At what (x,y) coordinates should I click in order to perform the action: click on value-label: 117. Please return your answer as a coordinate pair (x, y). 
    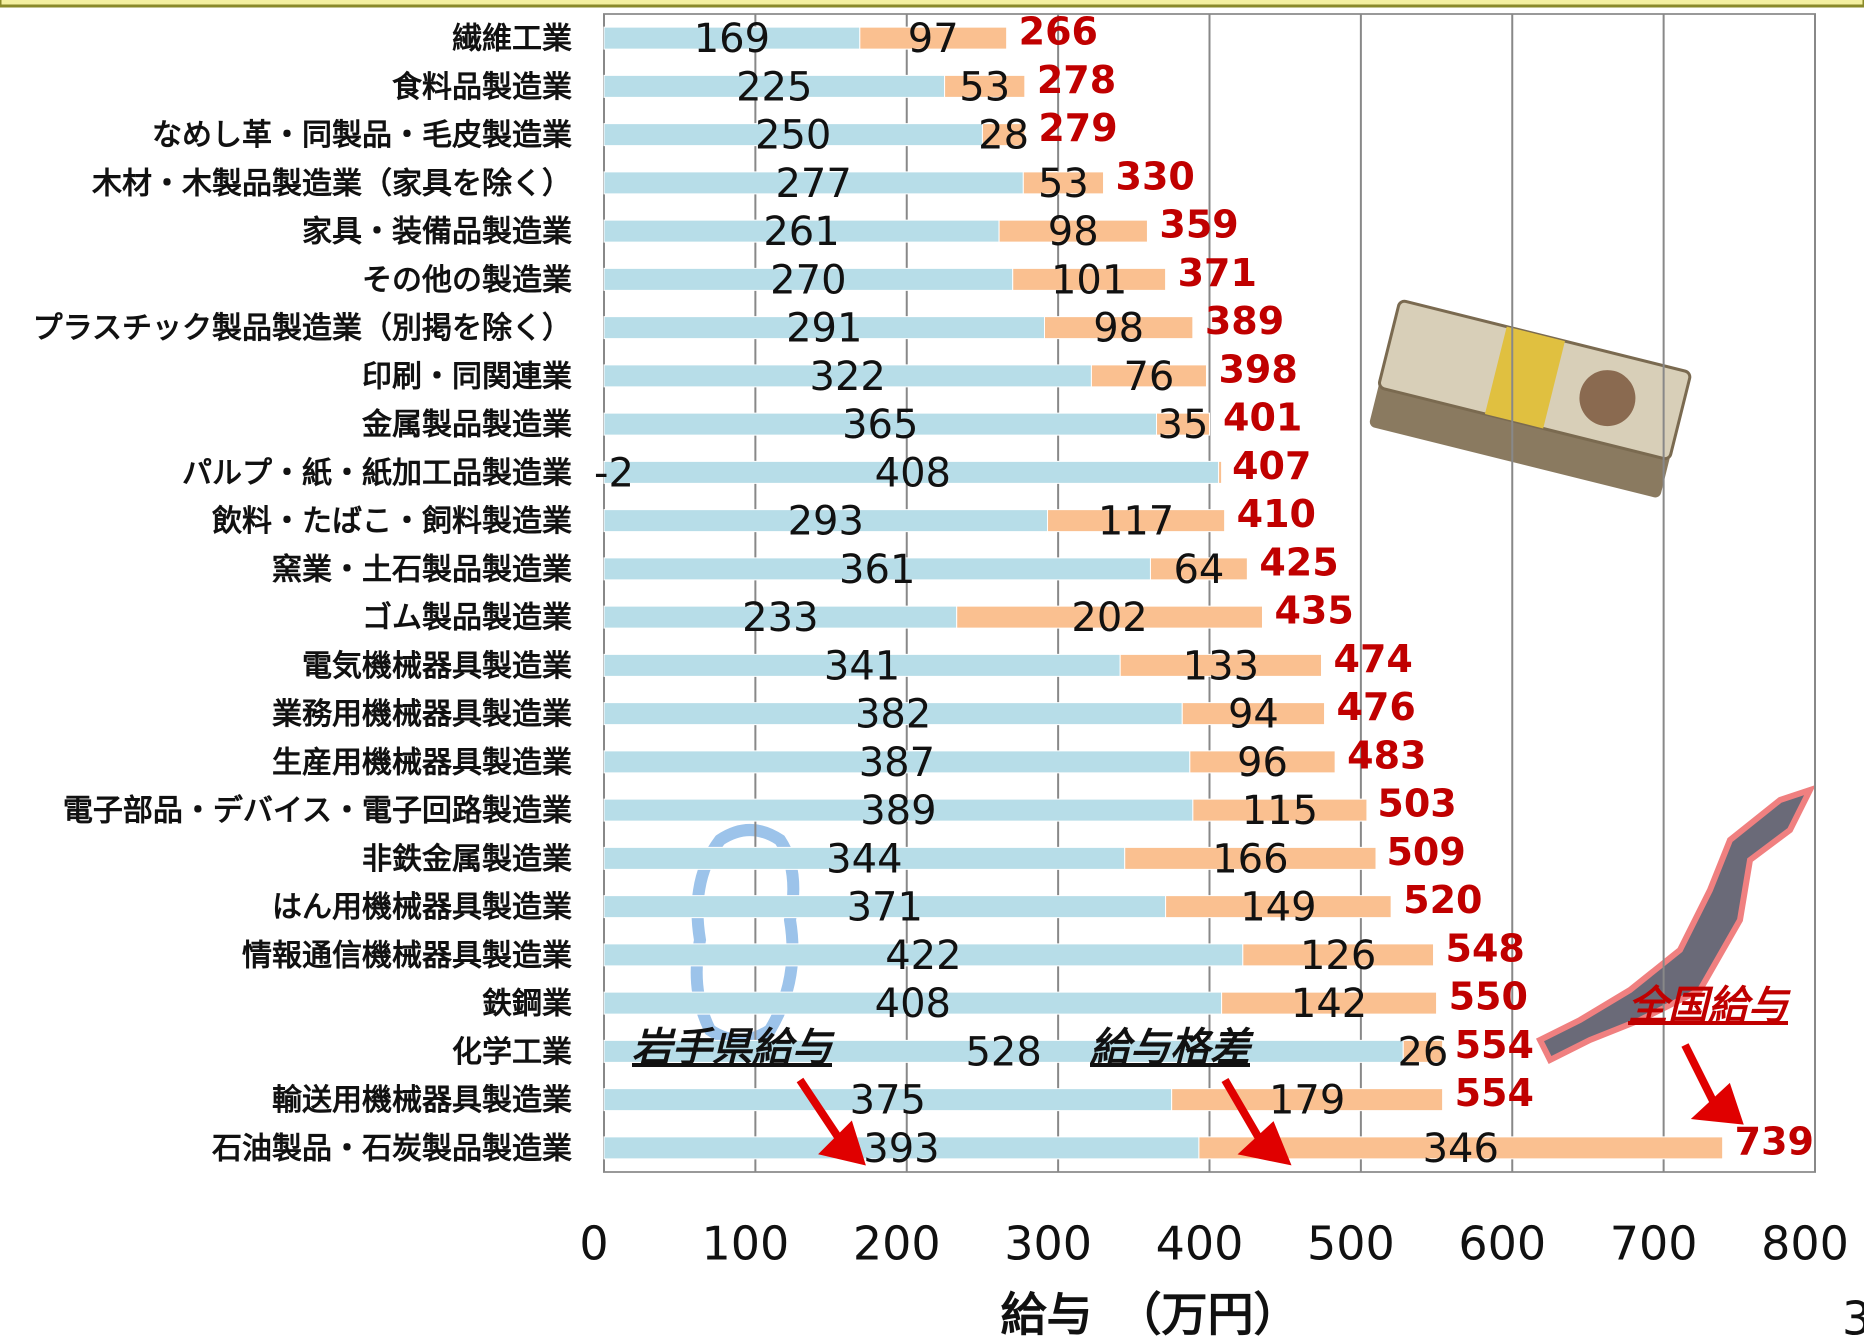
    Looking at the image, I should click on (1136, 522).